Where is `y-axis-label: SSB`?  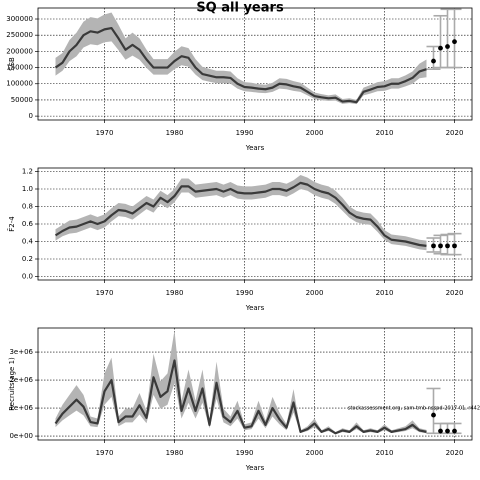 y-axis-label: SSB is located at coordinates (12, 64).